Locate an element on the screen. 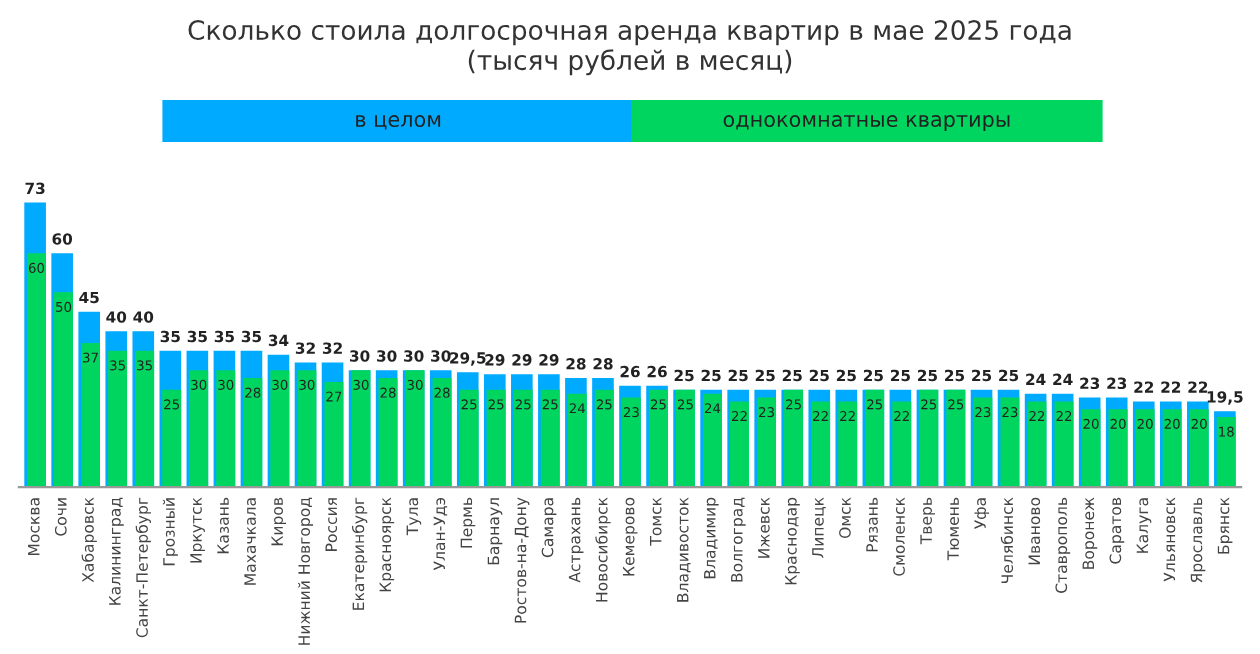 The height and width of the screenshot is (654, 1260). text: в целом is located at coordinates (398, 122).